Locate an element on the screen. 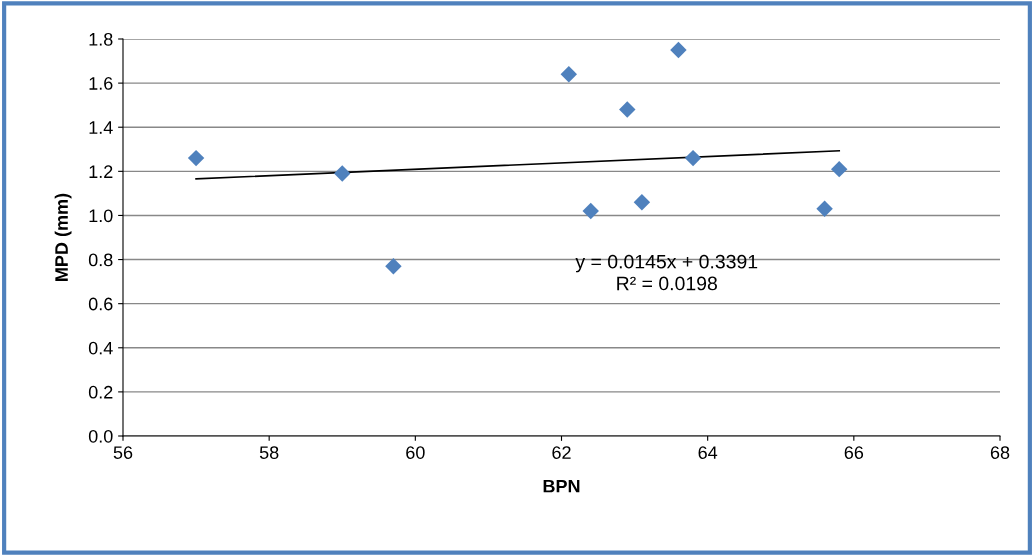 The width and height of the screenshot is (1034, 556). y-tick-label: 0.8 is located at coordinates (100, 260).